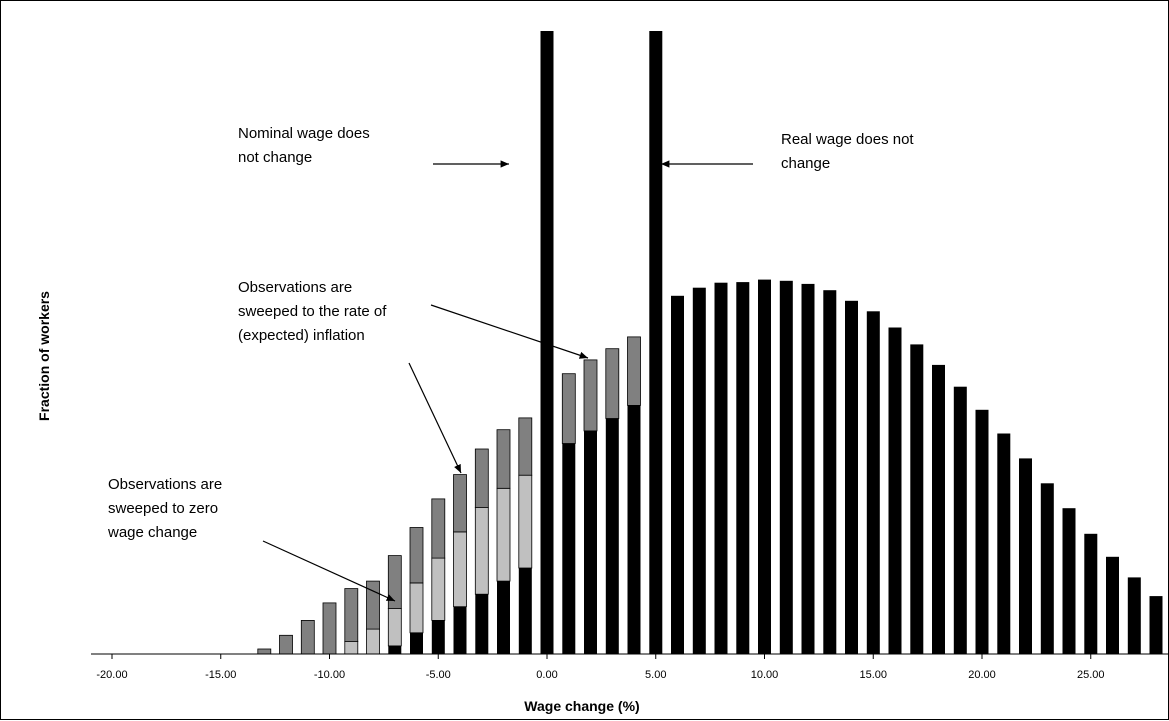  I want to click on x-tick-label: -15.00, so click(220, 675).